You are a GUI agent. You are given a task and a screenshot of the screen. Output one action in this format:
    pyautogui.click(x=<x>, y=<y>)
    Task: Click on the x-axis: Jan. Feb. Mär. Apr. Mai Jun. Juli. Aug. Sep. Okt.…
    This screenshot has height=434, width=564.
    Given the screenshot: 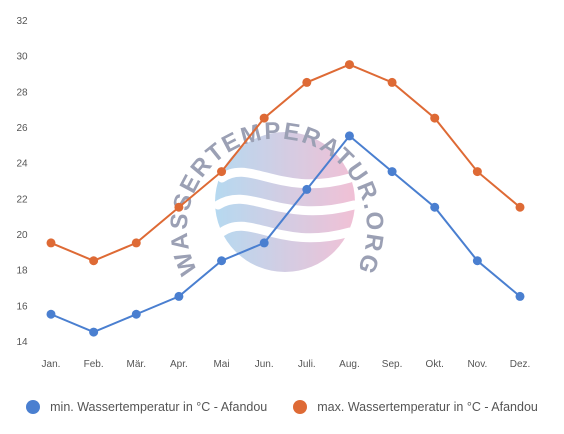 What is the action you would take?
    pyautogui.click(x=286, y=364)
    